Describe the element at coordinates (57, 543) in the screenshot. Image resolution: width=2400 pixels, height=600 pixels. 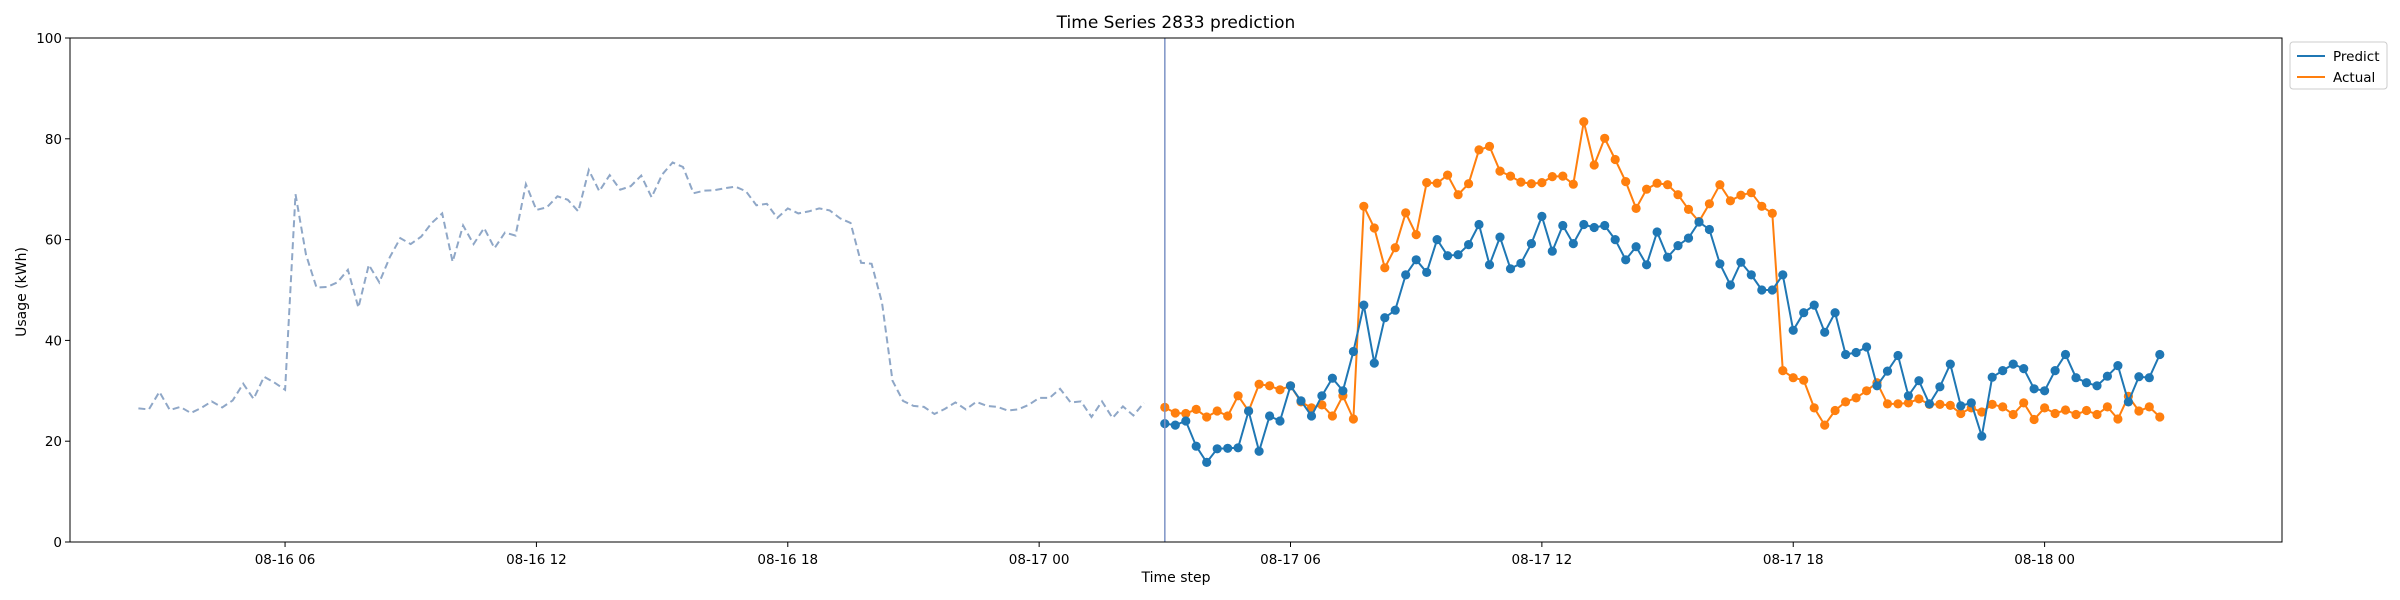
I see `y-tick-label: 0` at that location.